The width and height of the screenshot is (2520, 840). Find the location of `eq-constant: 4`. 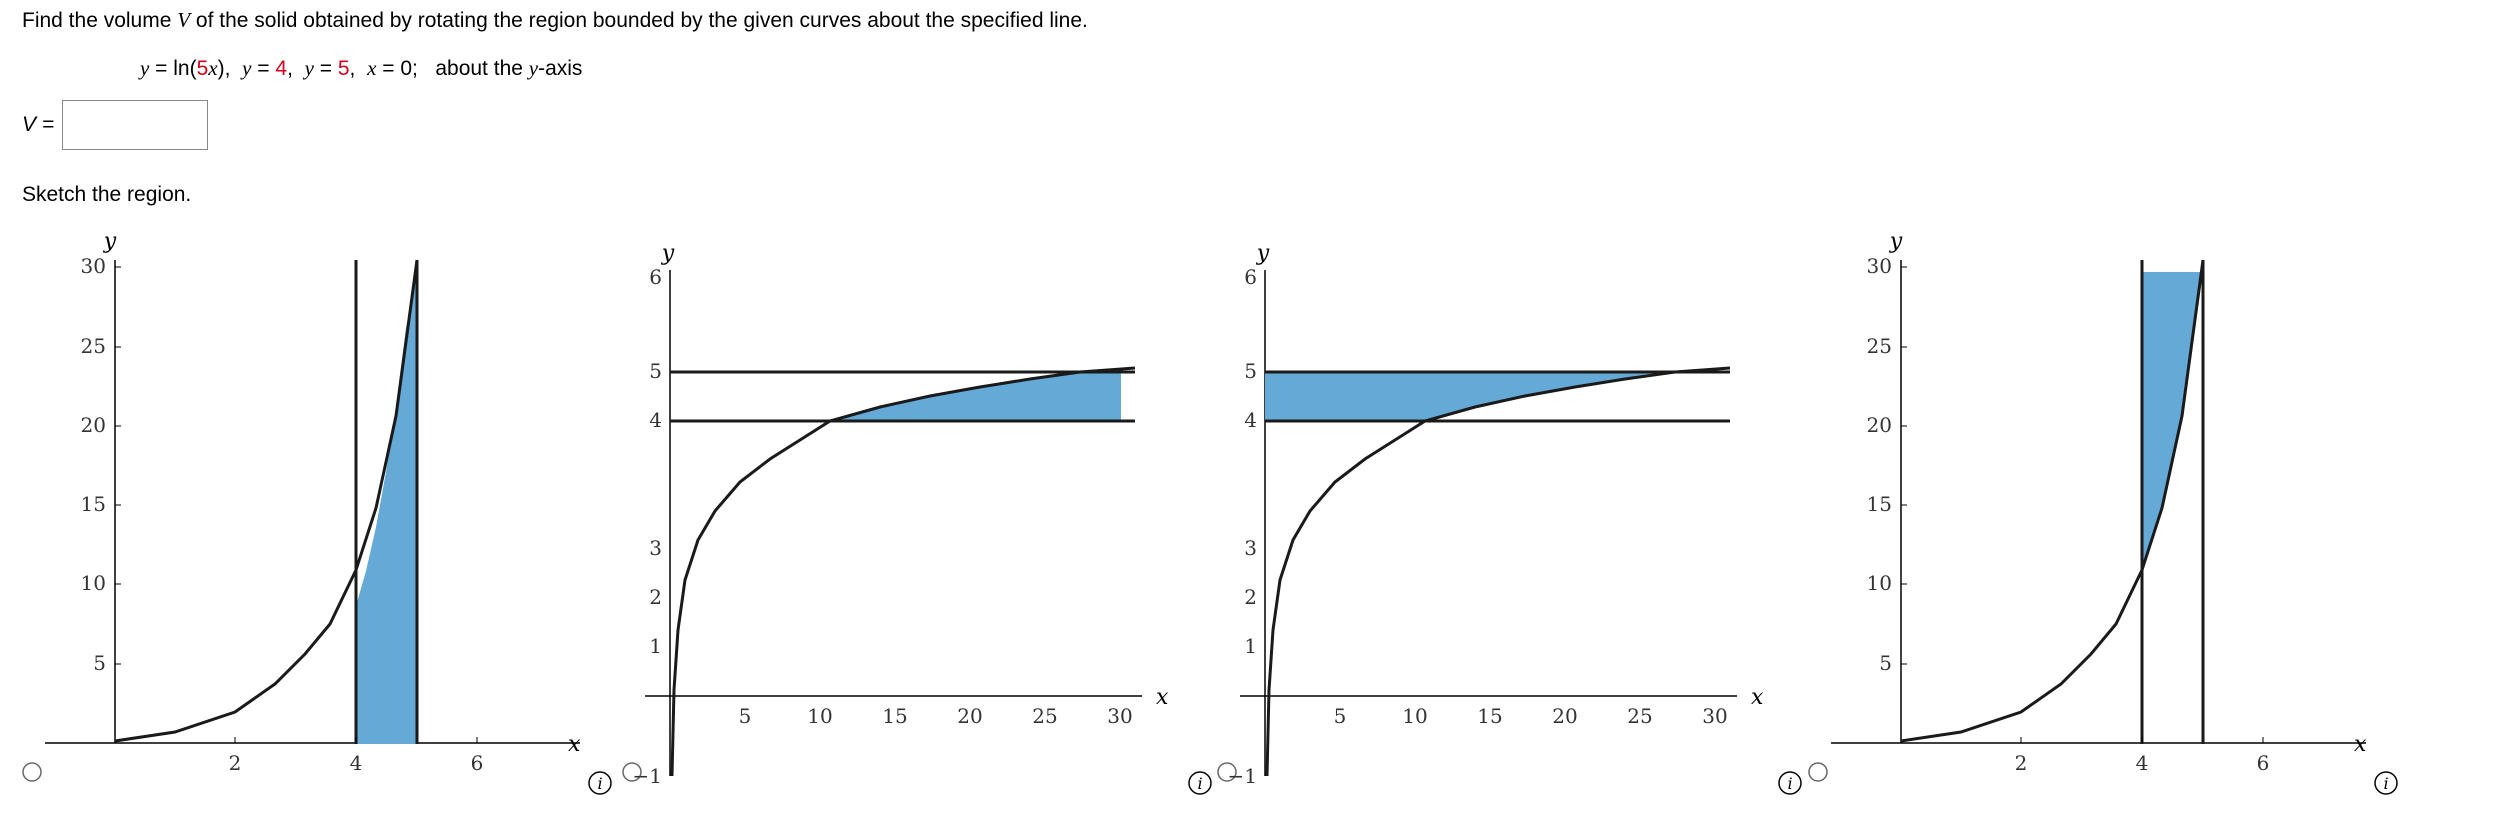

eq-constant: 4 is located at coordinates (281, 68).